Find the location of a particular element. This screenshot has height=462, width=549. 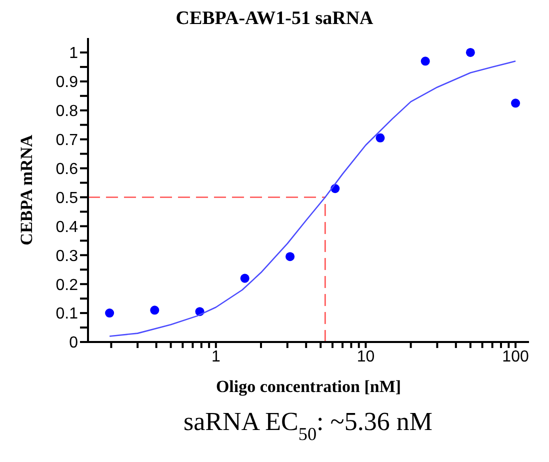

y-tick-label: 0 is located at coordinates (73, 343).